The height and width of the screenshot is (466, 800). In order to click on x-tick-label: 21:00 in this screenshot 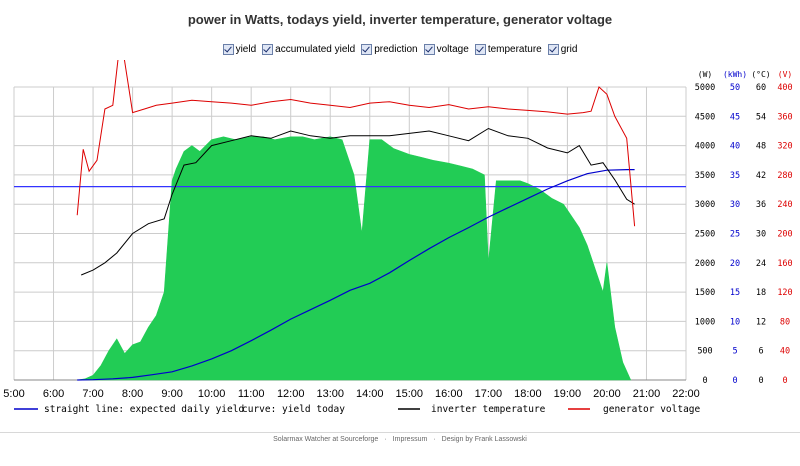, I will do `click(647, 394)`.